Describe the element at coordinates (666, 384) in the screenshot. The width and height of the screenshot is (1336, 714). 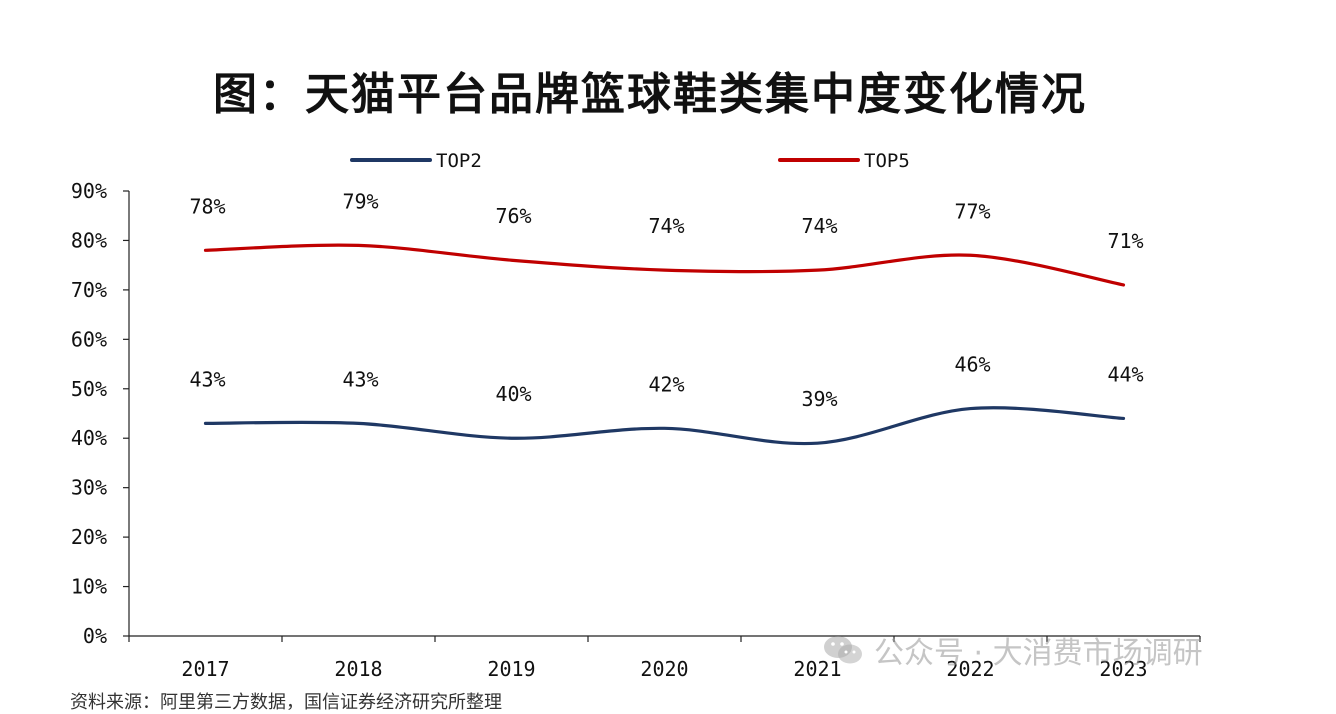
I see `data-label-top2: 42%` at that location.